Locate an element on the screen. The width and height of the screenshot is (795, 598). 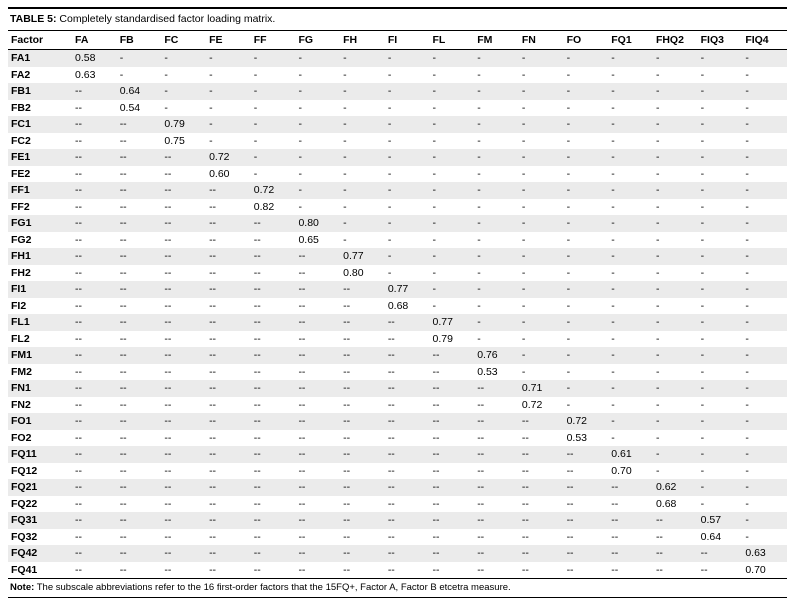
row-header: FI1 is located at coordinates (19, 289).